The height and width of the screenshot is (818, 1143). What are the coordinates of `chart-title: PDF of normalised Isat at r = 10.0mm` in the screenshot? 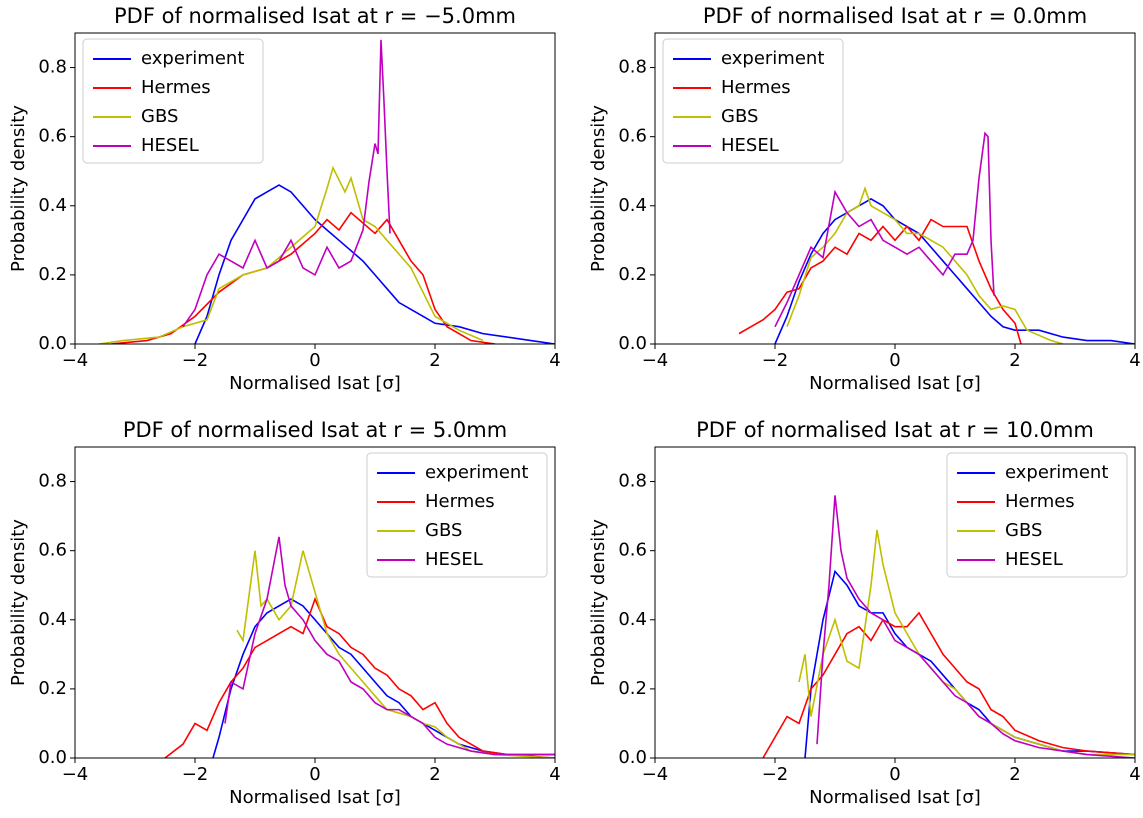 It's located at (895, 430).